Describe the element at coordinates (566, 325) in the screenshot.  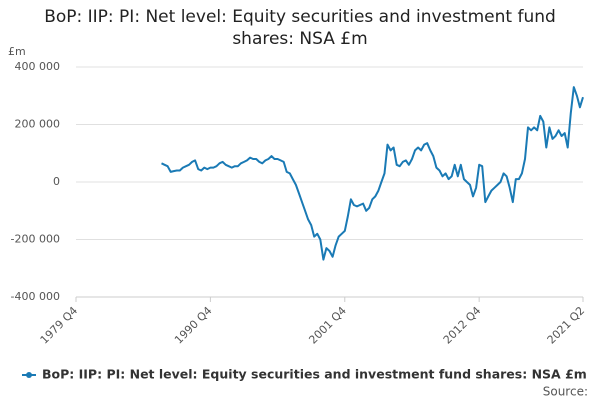
I see `x-tick-label: 2021 Q2` at that location.